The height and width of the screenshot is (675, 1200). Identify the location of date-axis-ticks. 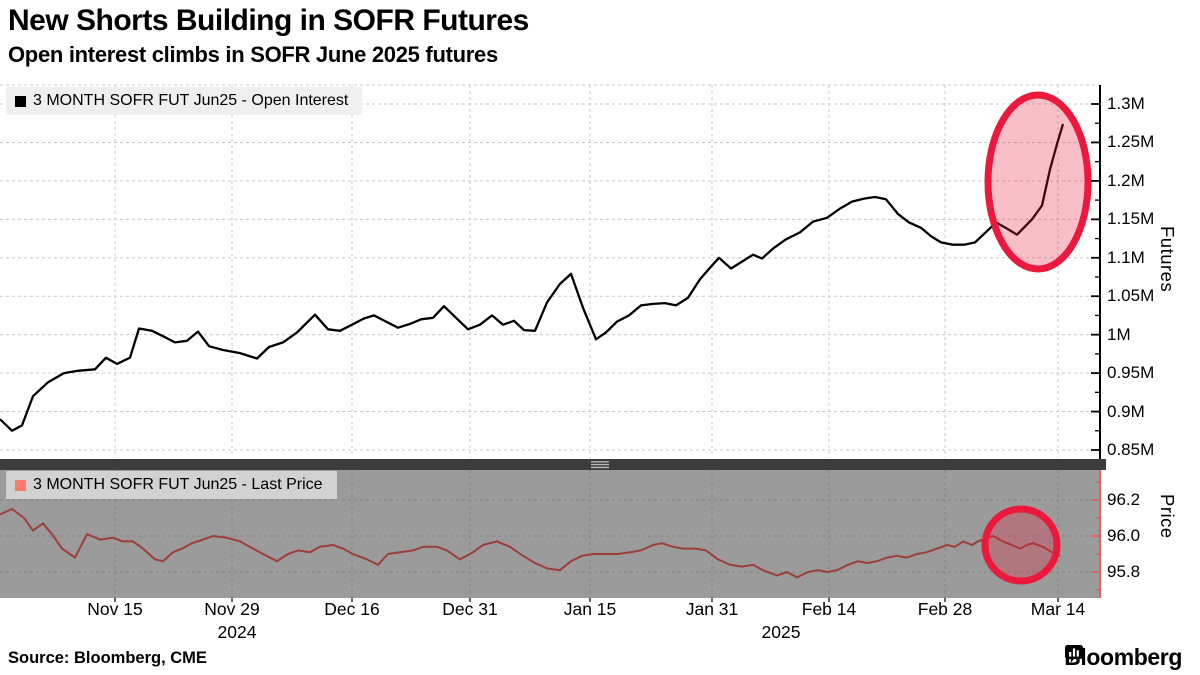
(586, 600).